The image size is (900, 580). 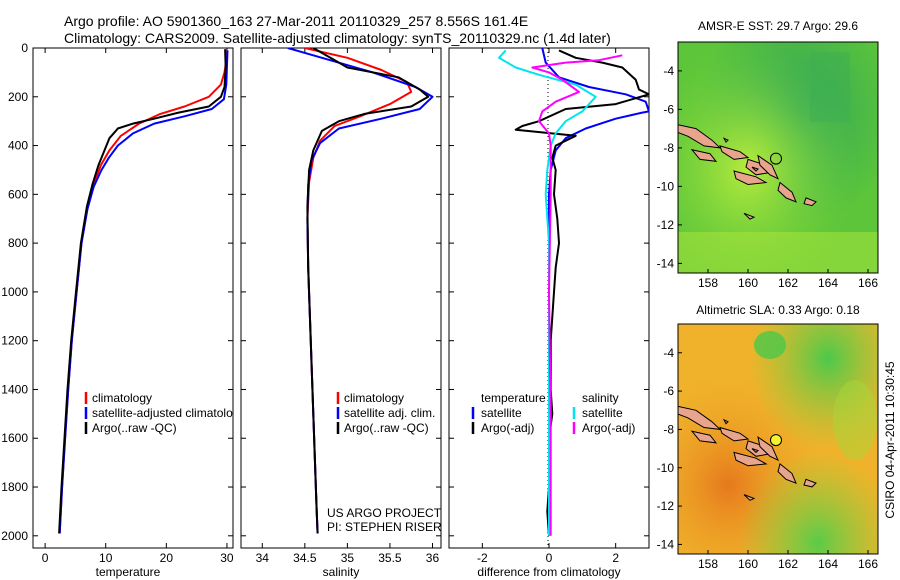 I want to click on sla-argo-location-marker, so click(x=776, y=440).